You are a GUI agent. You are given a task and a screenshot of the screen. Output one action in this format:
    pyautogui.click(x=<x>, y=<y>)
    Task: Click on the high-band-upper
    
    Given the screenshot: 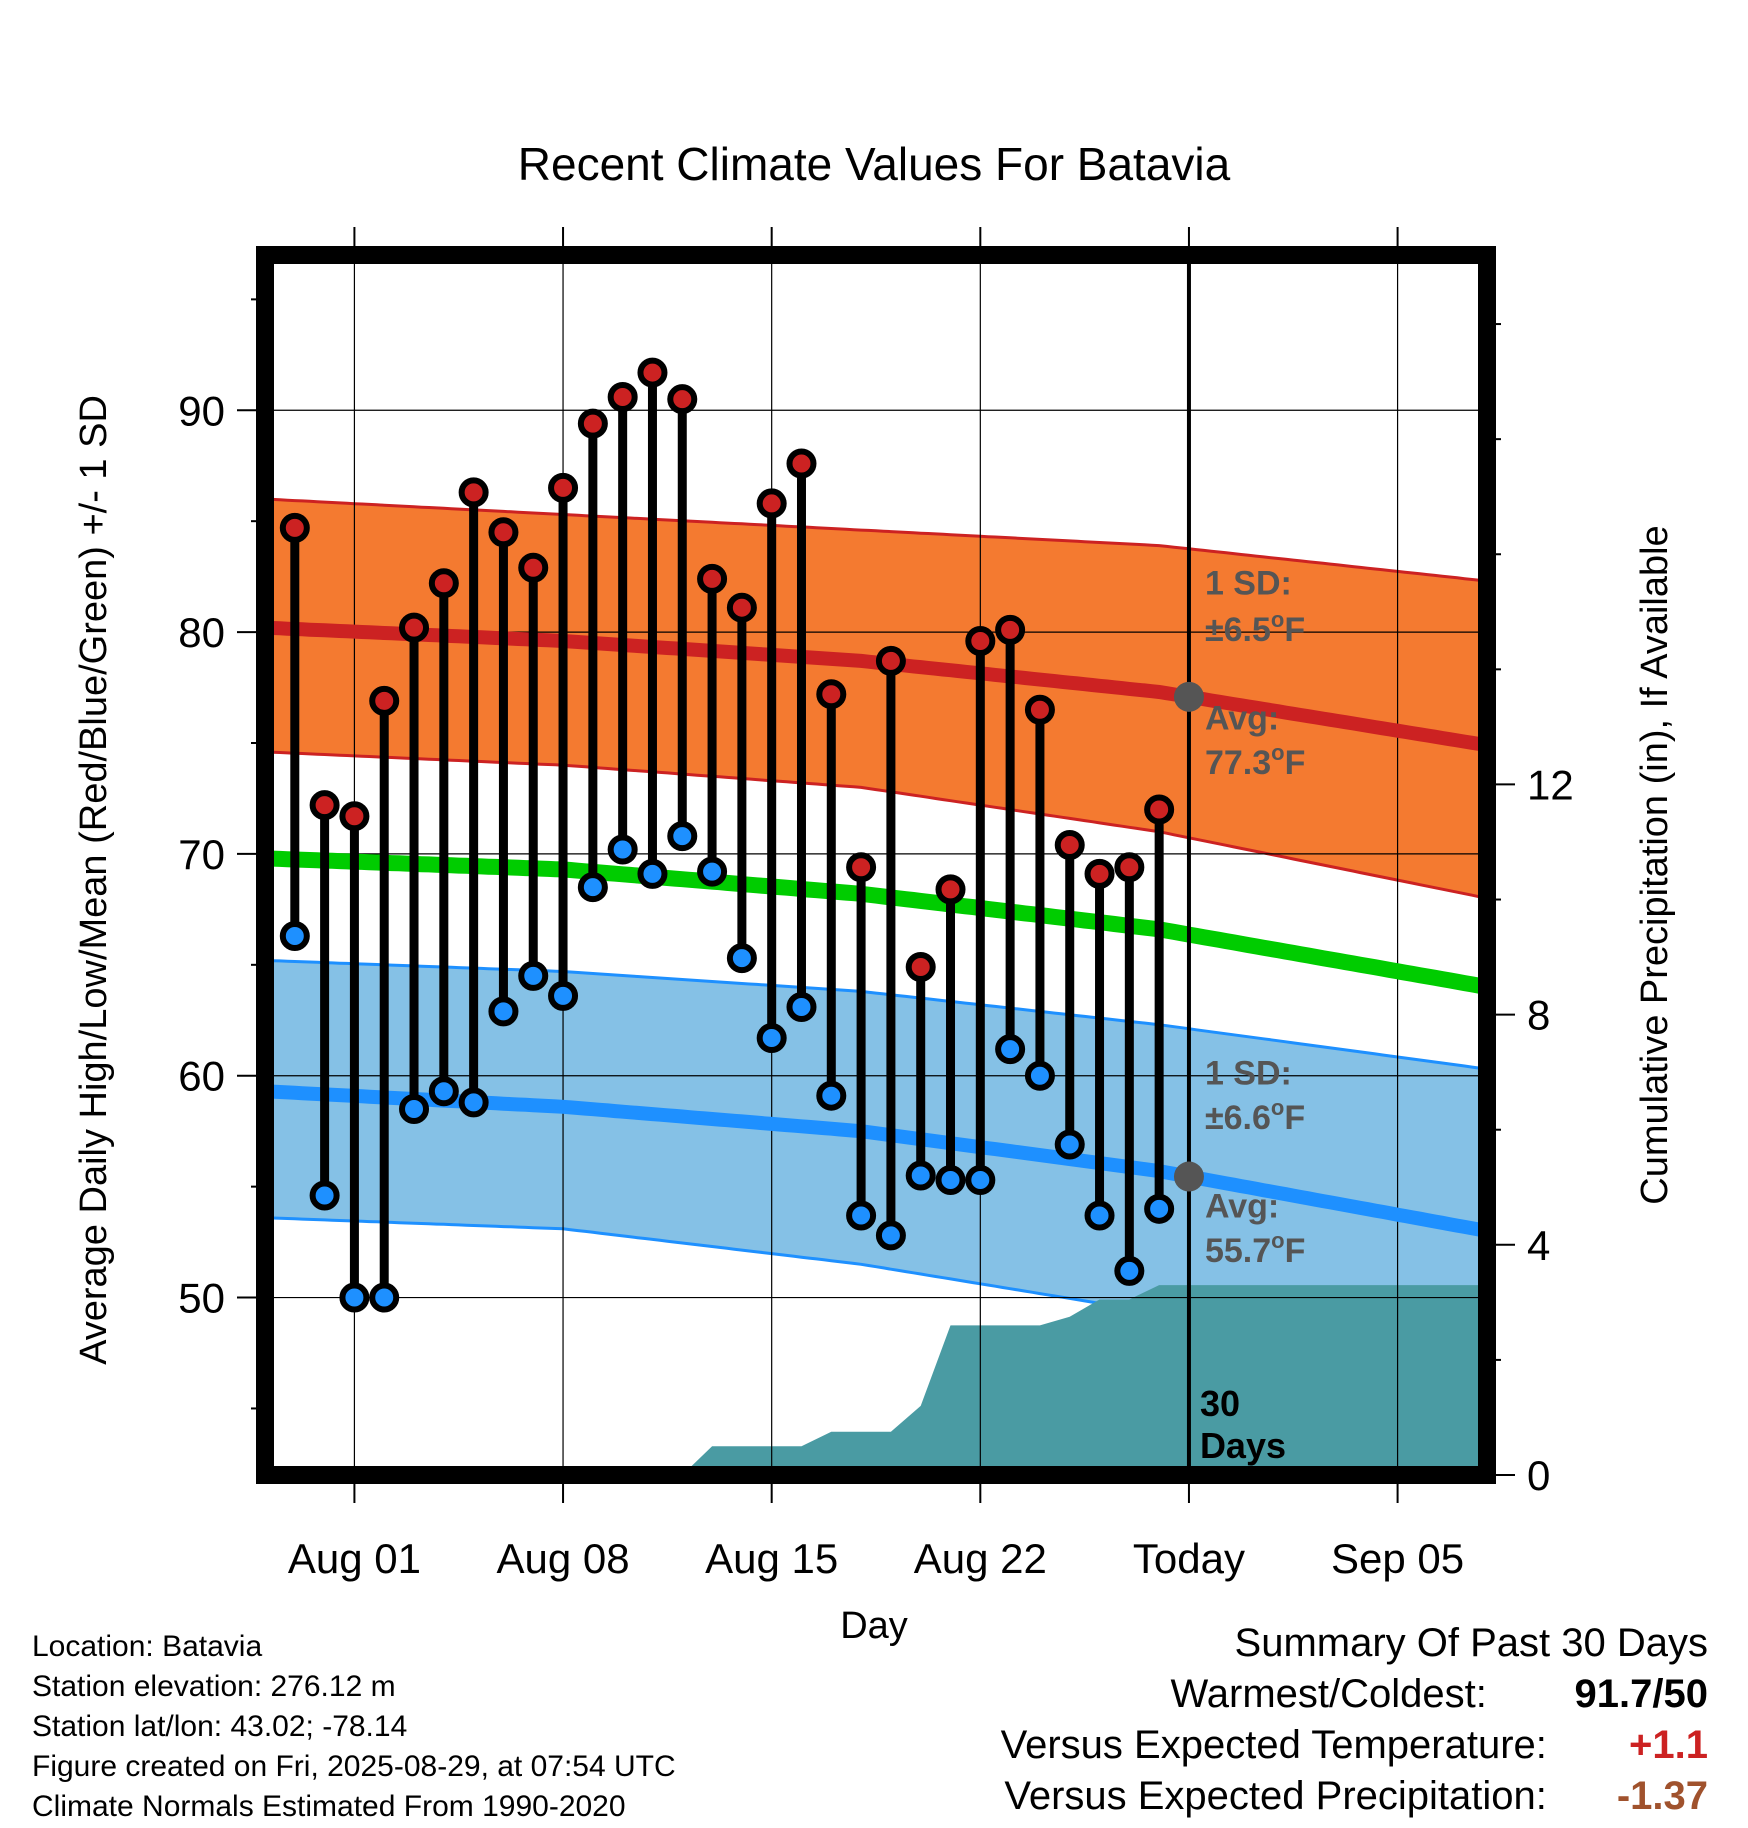 What is the action you would take?
    pyautogui.click(x=876, y=540)
    